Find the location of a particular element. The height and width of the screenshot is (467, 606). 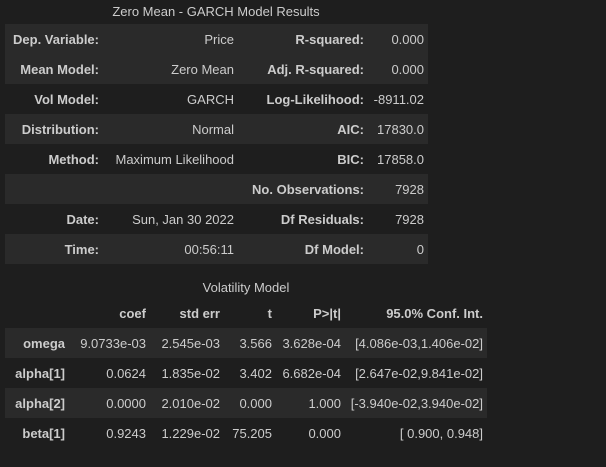

table-cell: 1.000 is located at coordinates (310, 403).